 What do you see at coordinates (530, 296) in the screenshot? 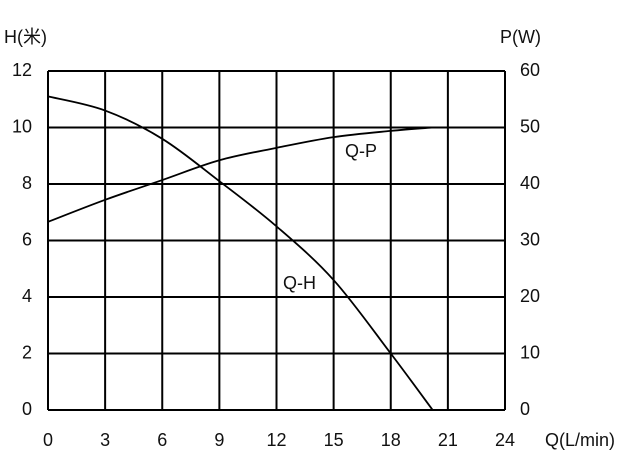
I see `y2-tick-label: 20` at bounding box center [530, 296].